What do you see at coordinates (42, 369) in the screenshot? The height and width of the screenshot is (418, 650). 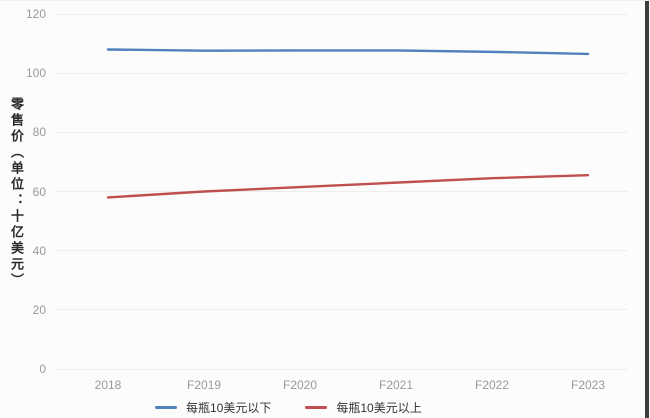 I see `y-tick-label: 0` at bounding box center [42, 369].